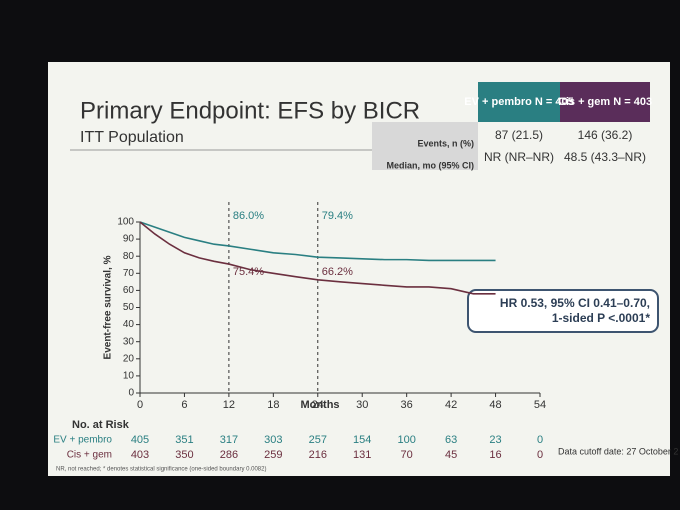  I want to click on y-tick-label: 0, so click(131, 393).